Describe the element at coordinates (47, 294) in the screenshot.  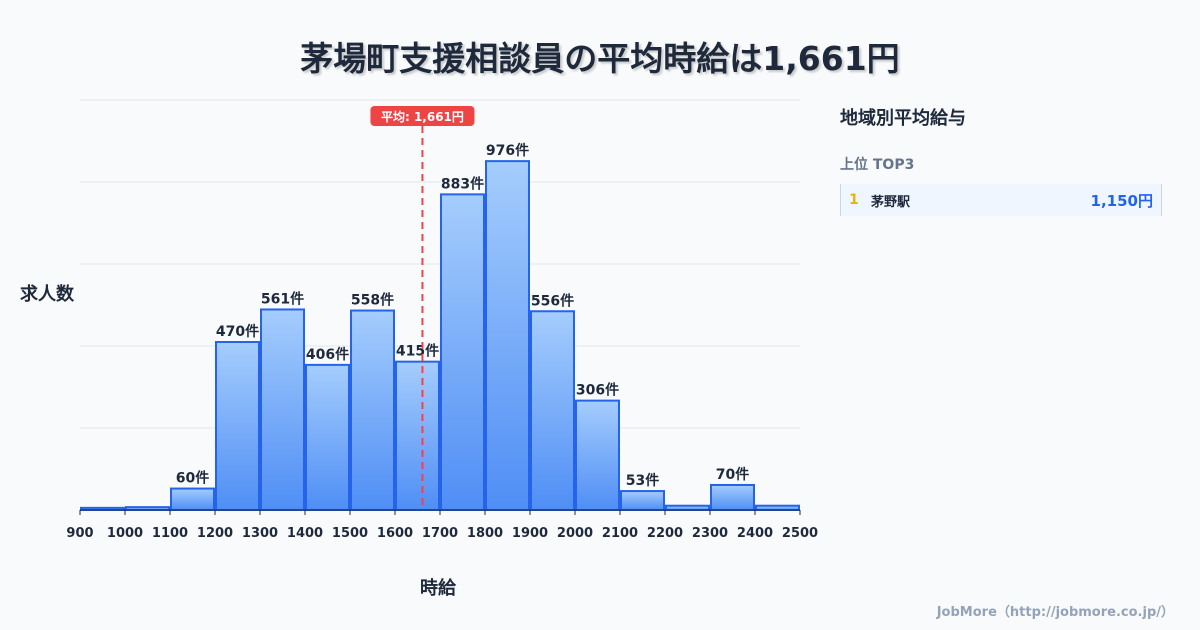
I see `y-axis-label: 求人数` at that location.